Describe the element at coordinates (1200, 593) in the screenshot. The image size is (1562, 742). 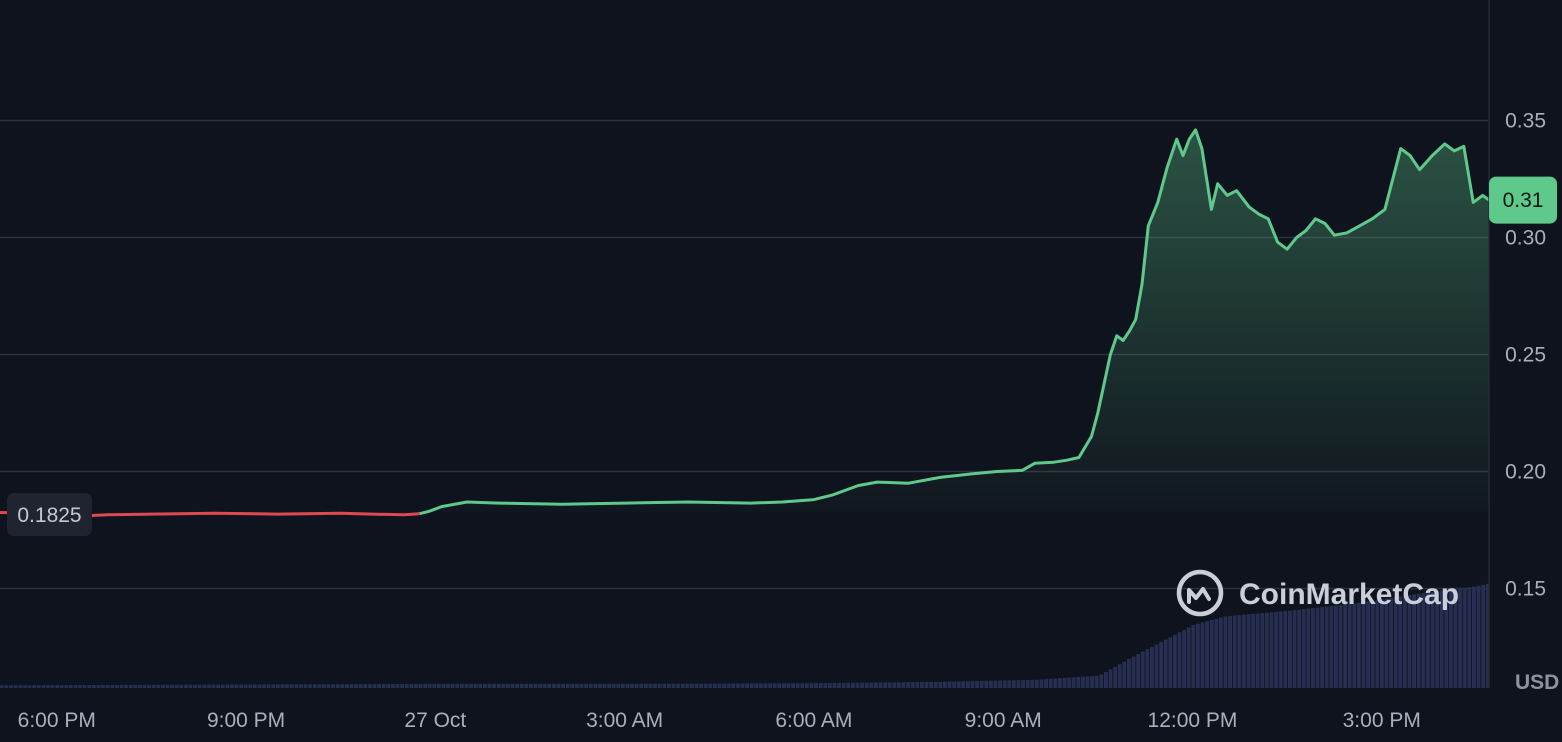
I see `coinmarketcap-logo-icon` at that location.